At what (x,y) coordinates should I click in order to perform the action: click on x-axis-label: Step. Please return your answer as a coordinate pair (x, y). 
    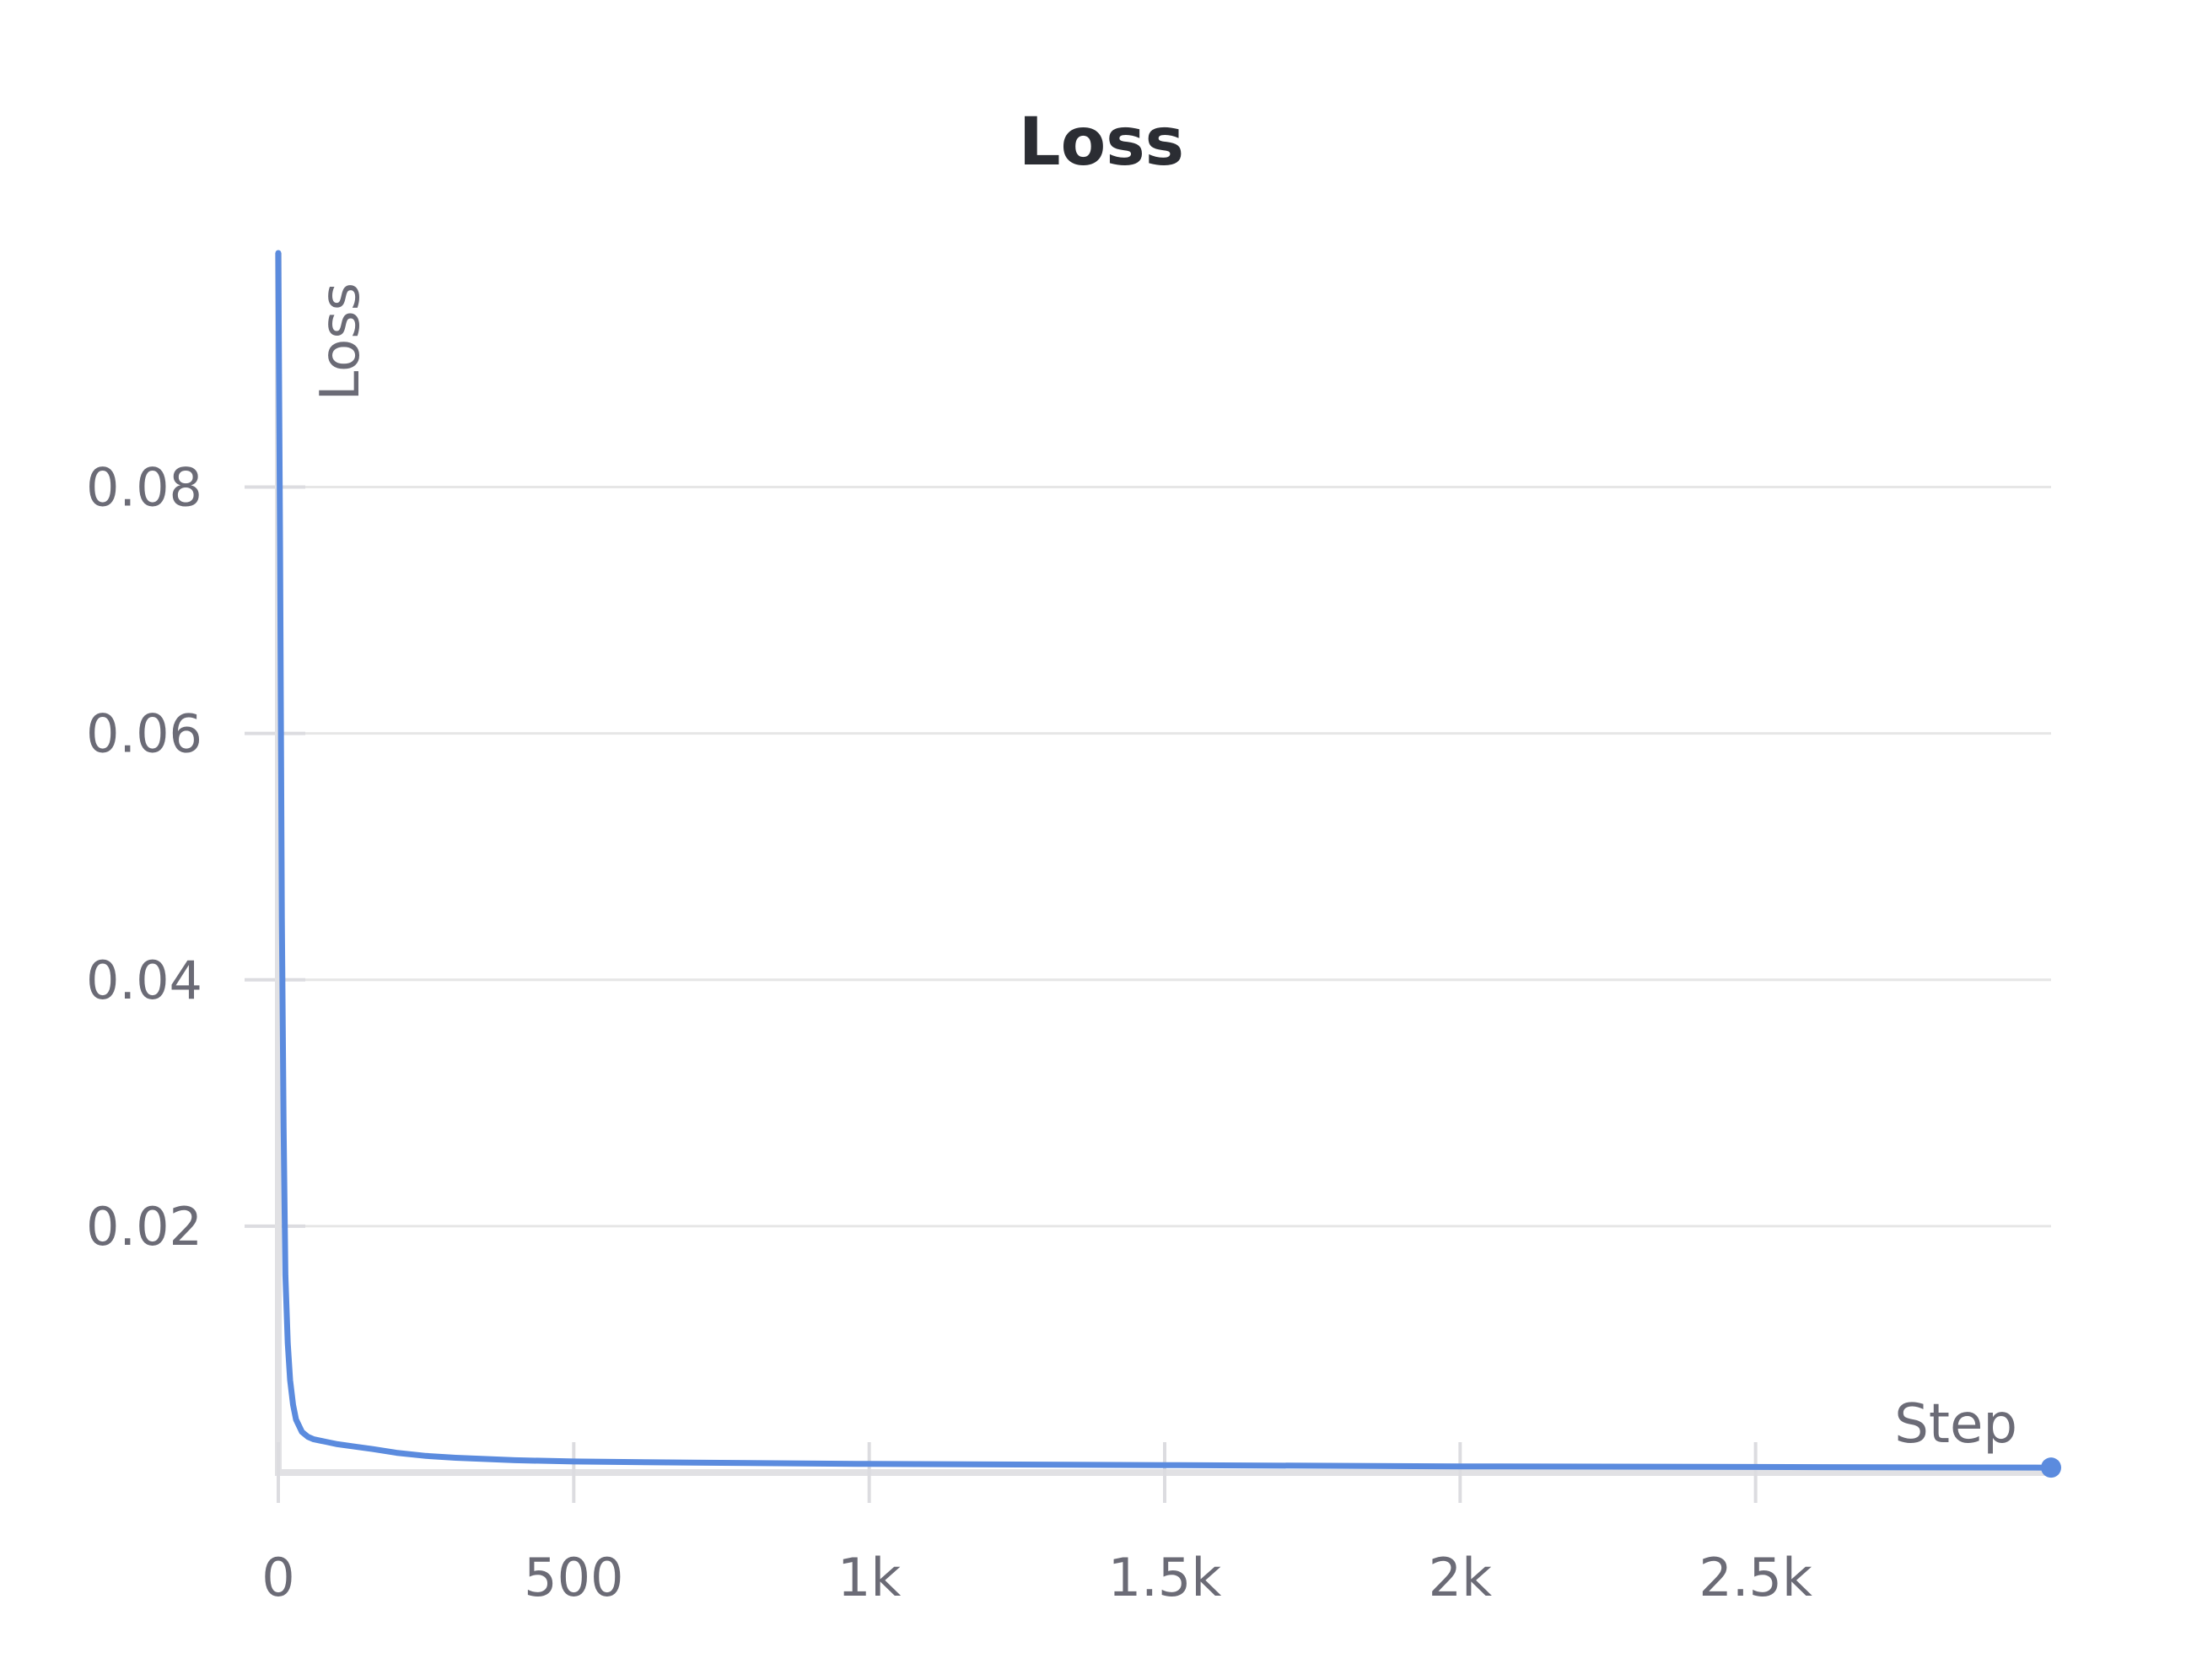
    Looking at the image, I should click on (1955, 1424).